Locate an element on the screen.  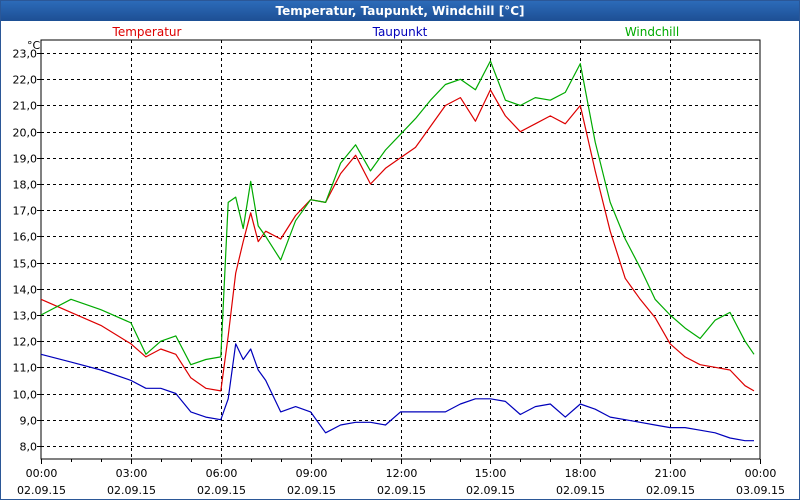
y-tick-label: 18,0 is located at coordinates (25, 185).